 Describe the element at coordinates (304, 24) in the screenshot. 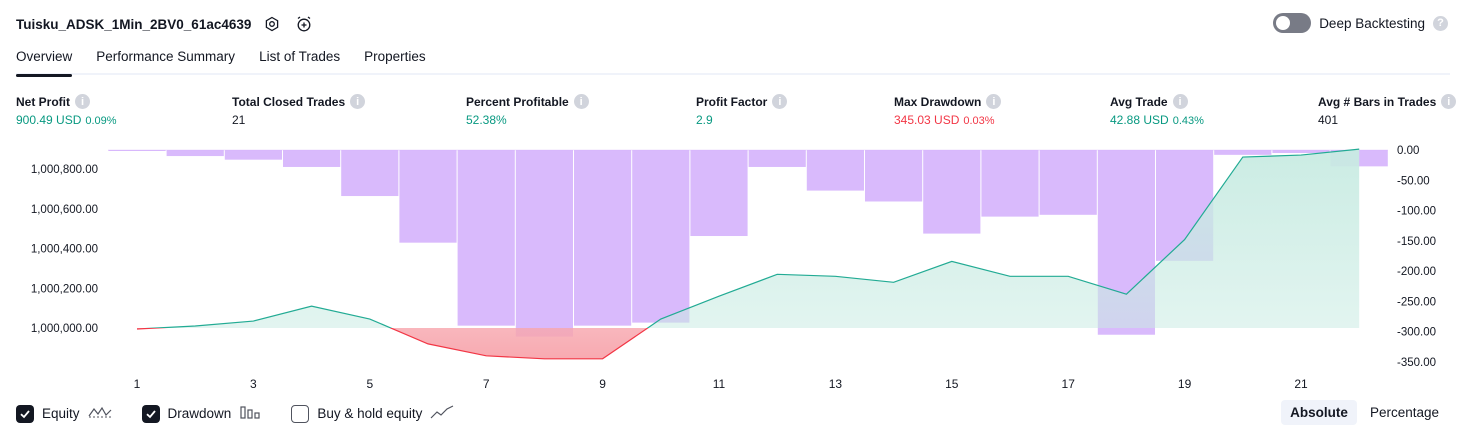

I see `alarm-add-icon` at that location.